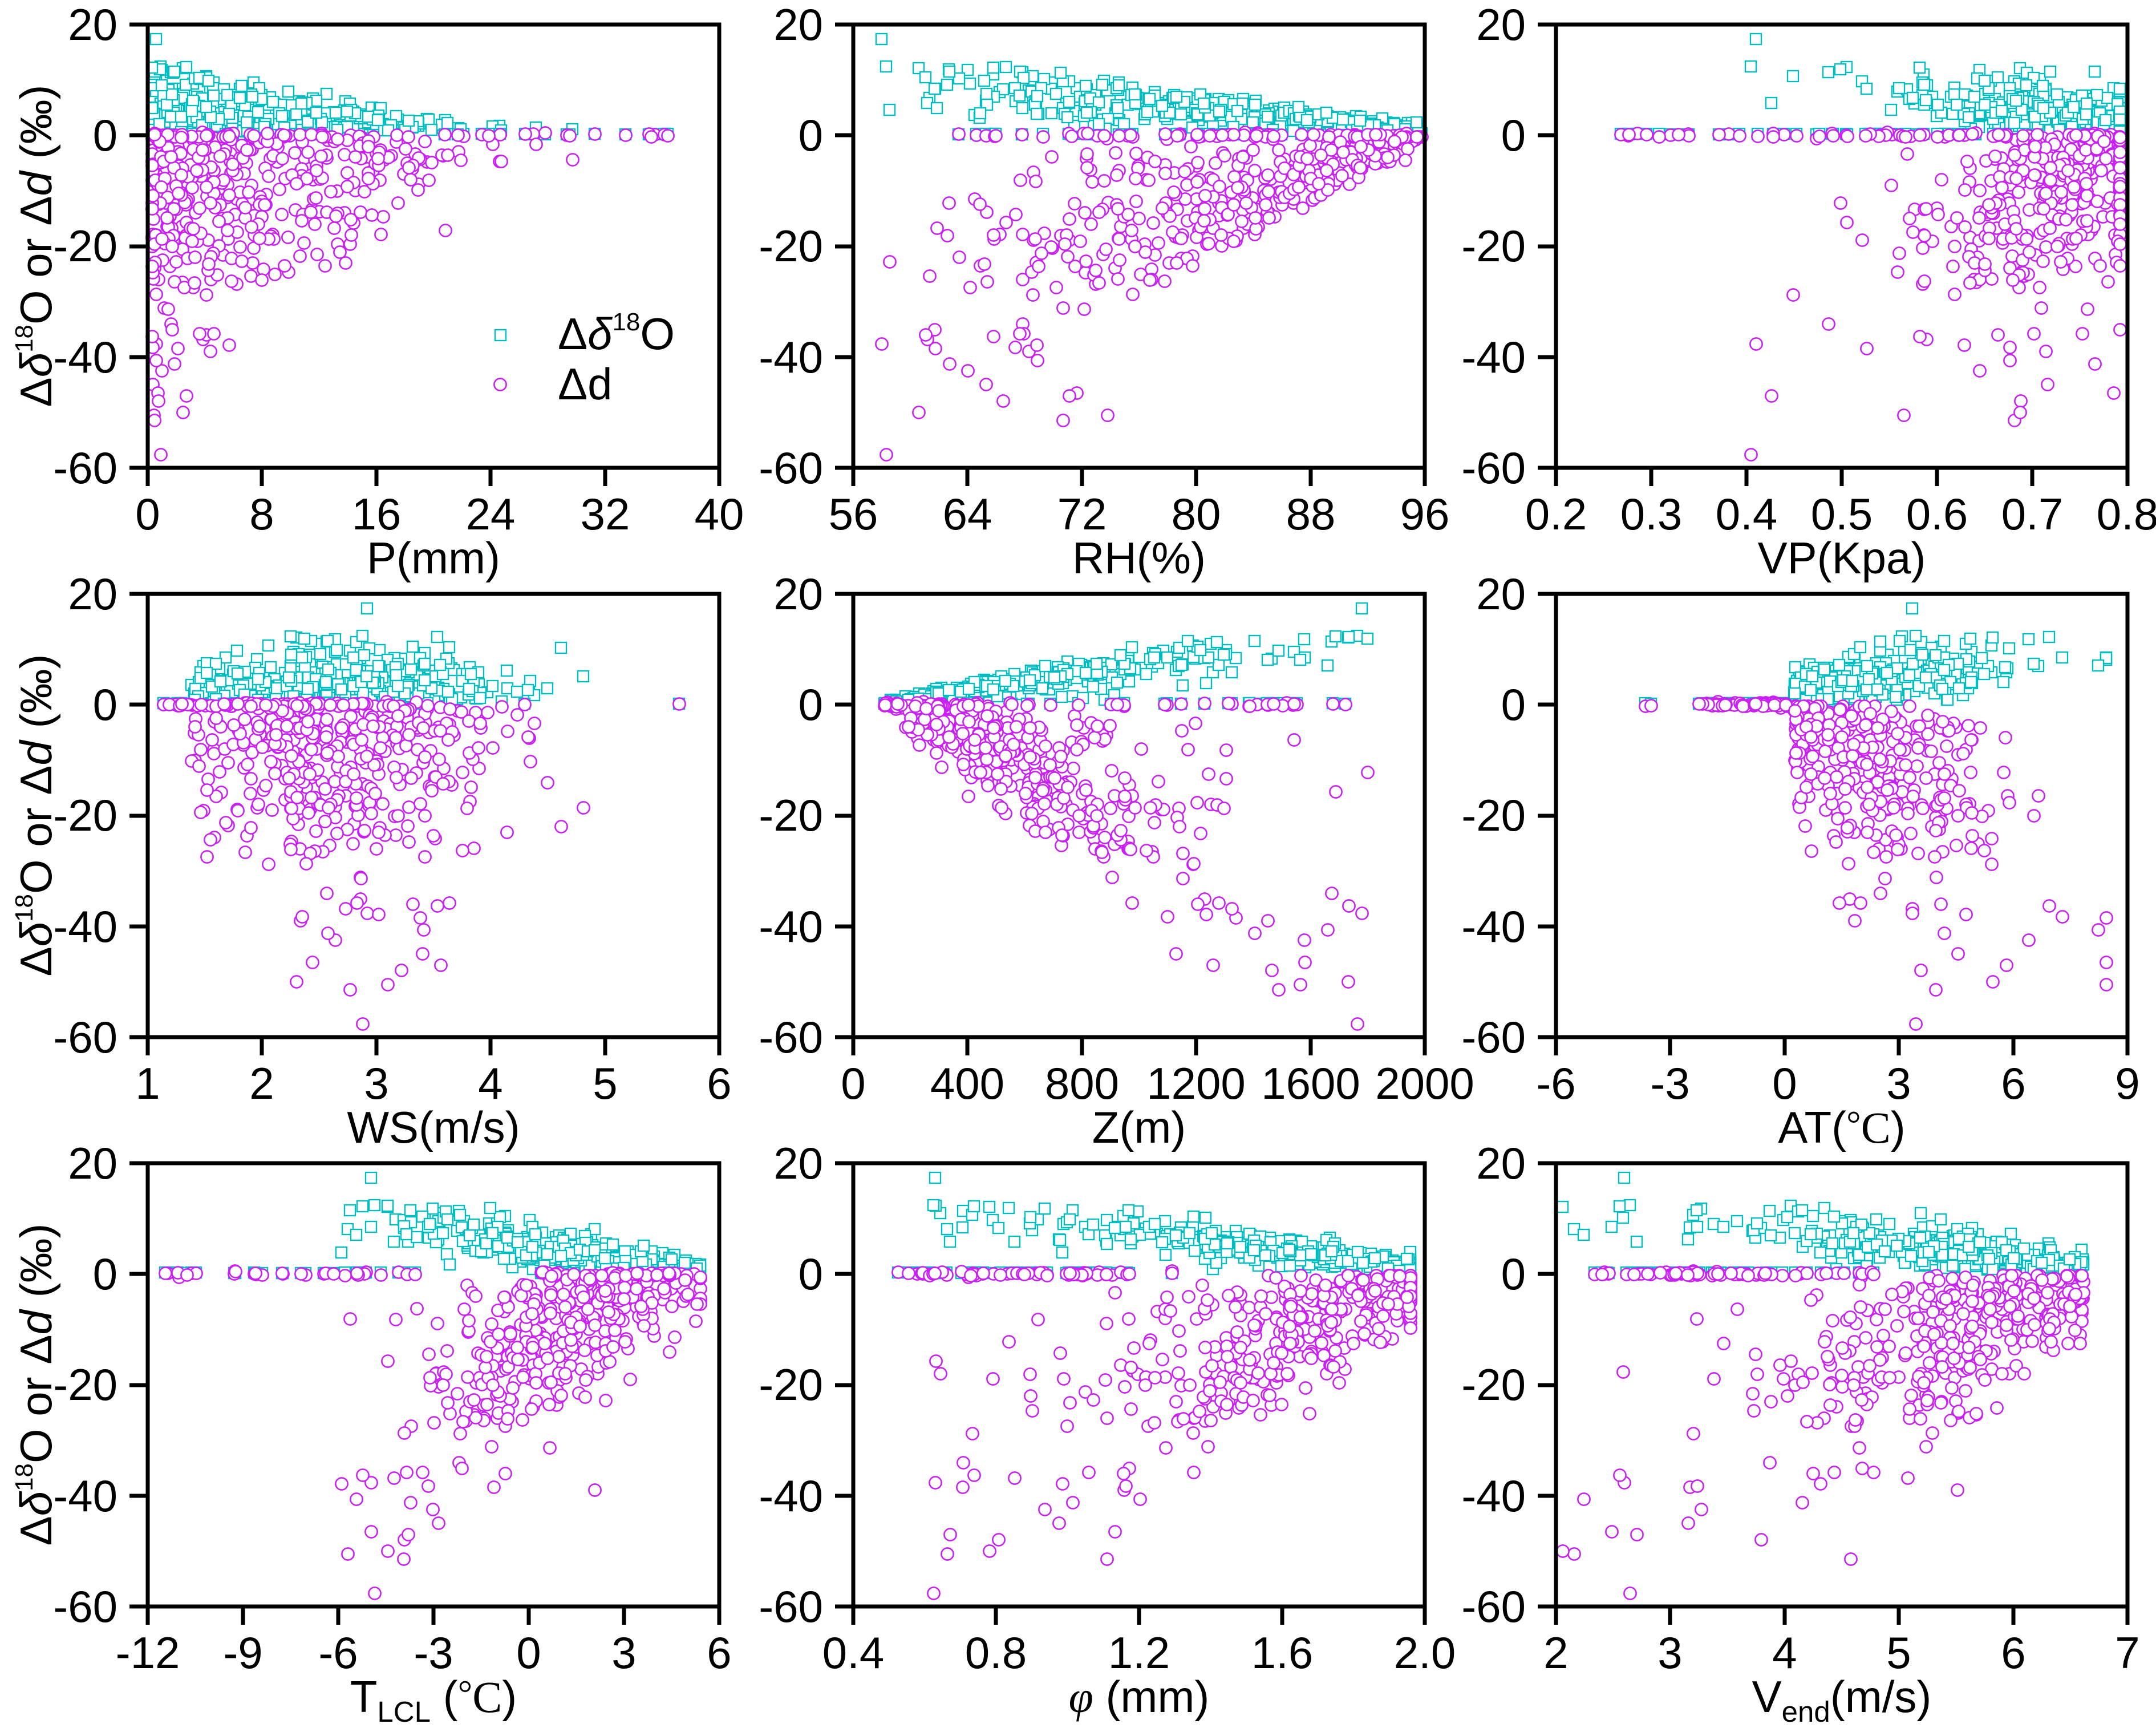  I want to click on svg-text: 1, so click(147, 1083).